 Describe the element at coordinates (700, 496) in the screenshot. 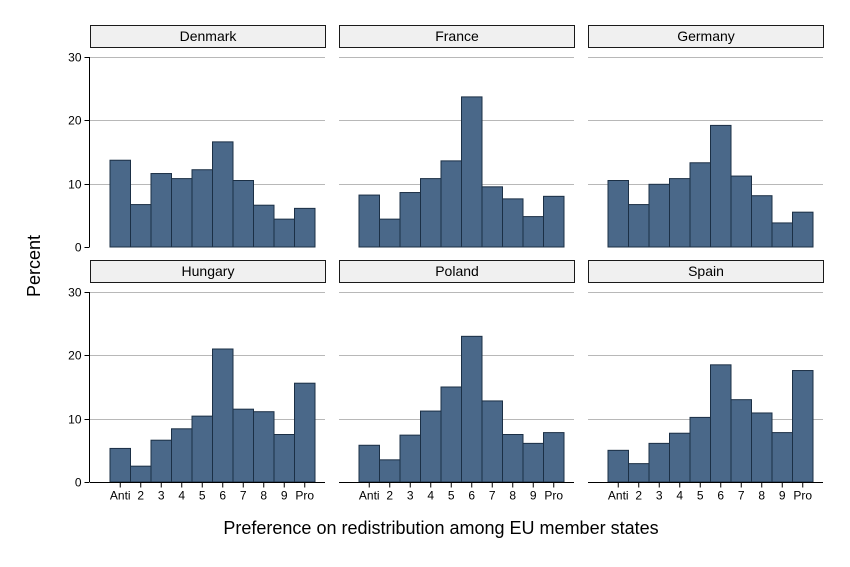

I see `x-tick-label: 5` at that location.